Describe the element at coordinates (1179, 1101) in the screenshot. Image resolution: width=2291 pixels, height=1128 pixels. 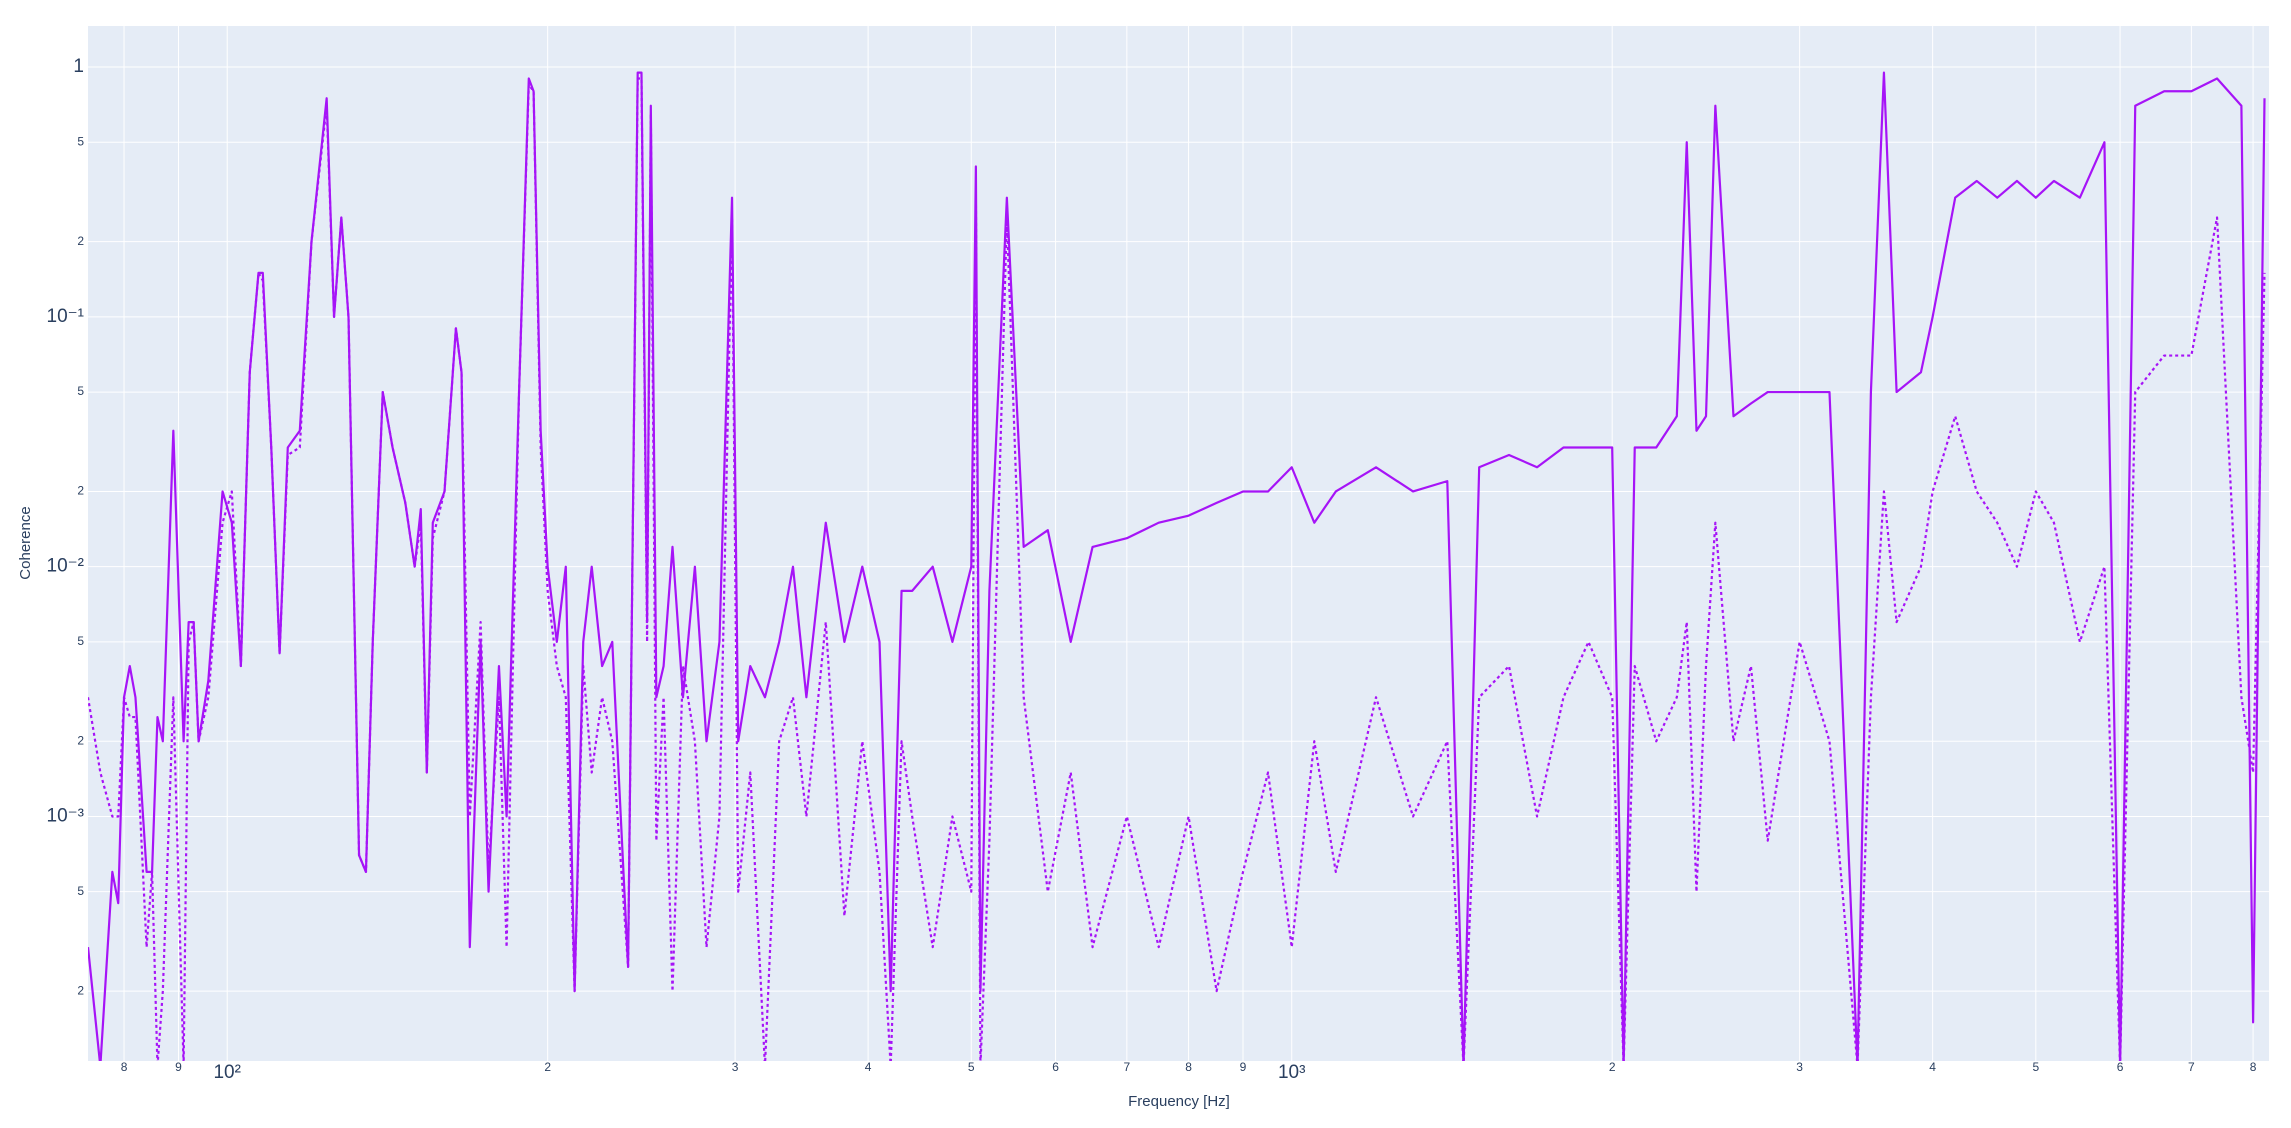
I see `x-axis-title: Frequency [Hz]` at that location.